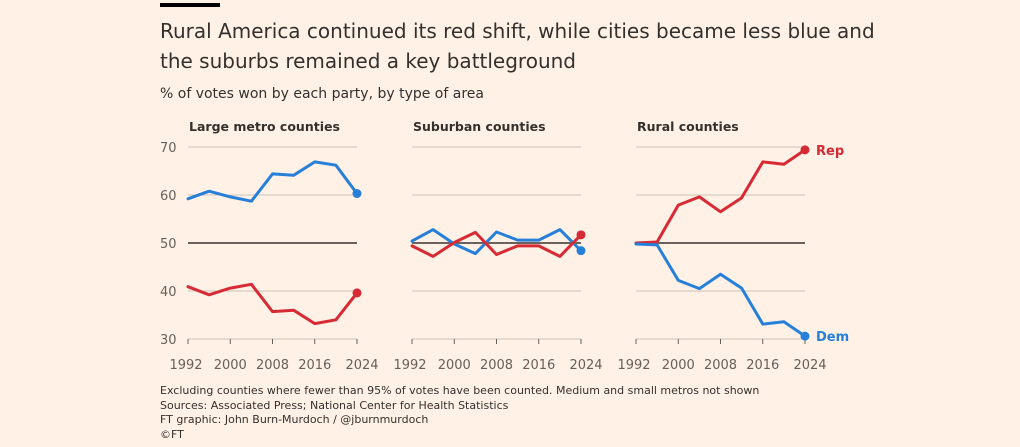  What do you see at coordinates (688, 126) in the screenshot?
I see `panel-title: Rural counties` at bounding box center [688, 126].